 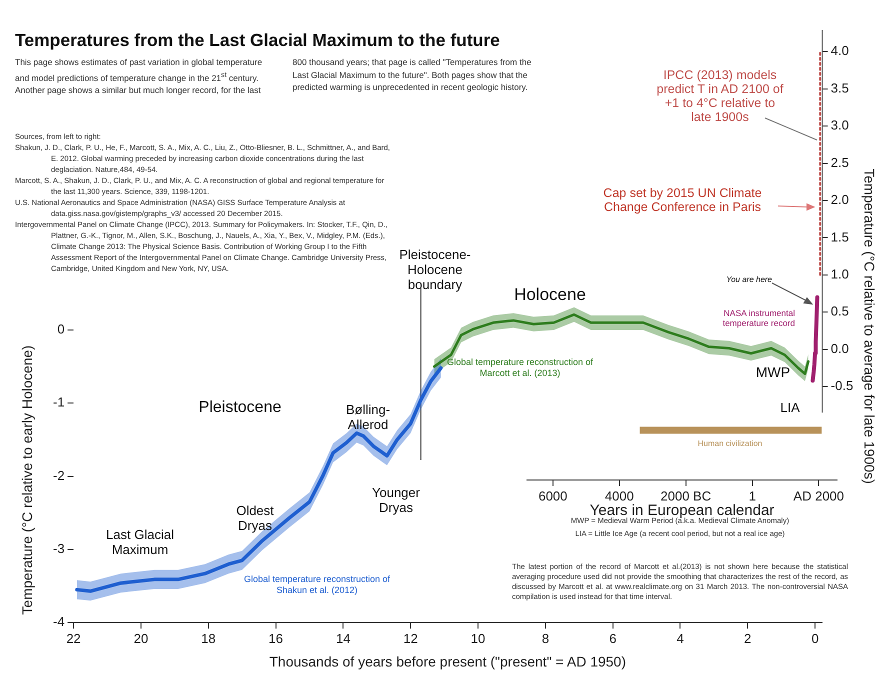 I want to click on y2-tick-label: 1.5, so click(x=839, y=236).